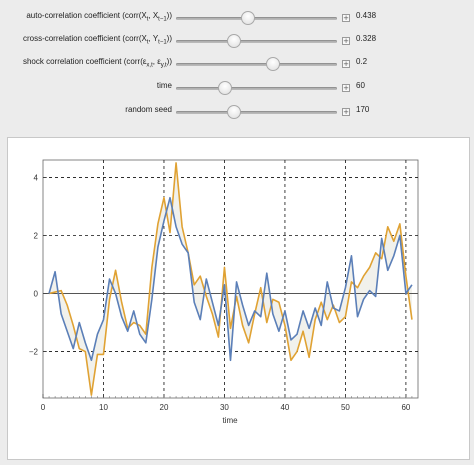 The image size is (474, 465). Describe the element at coordinates (36, 294) in the screenshot. I see `y-tick-label: 0` at that location.